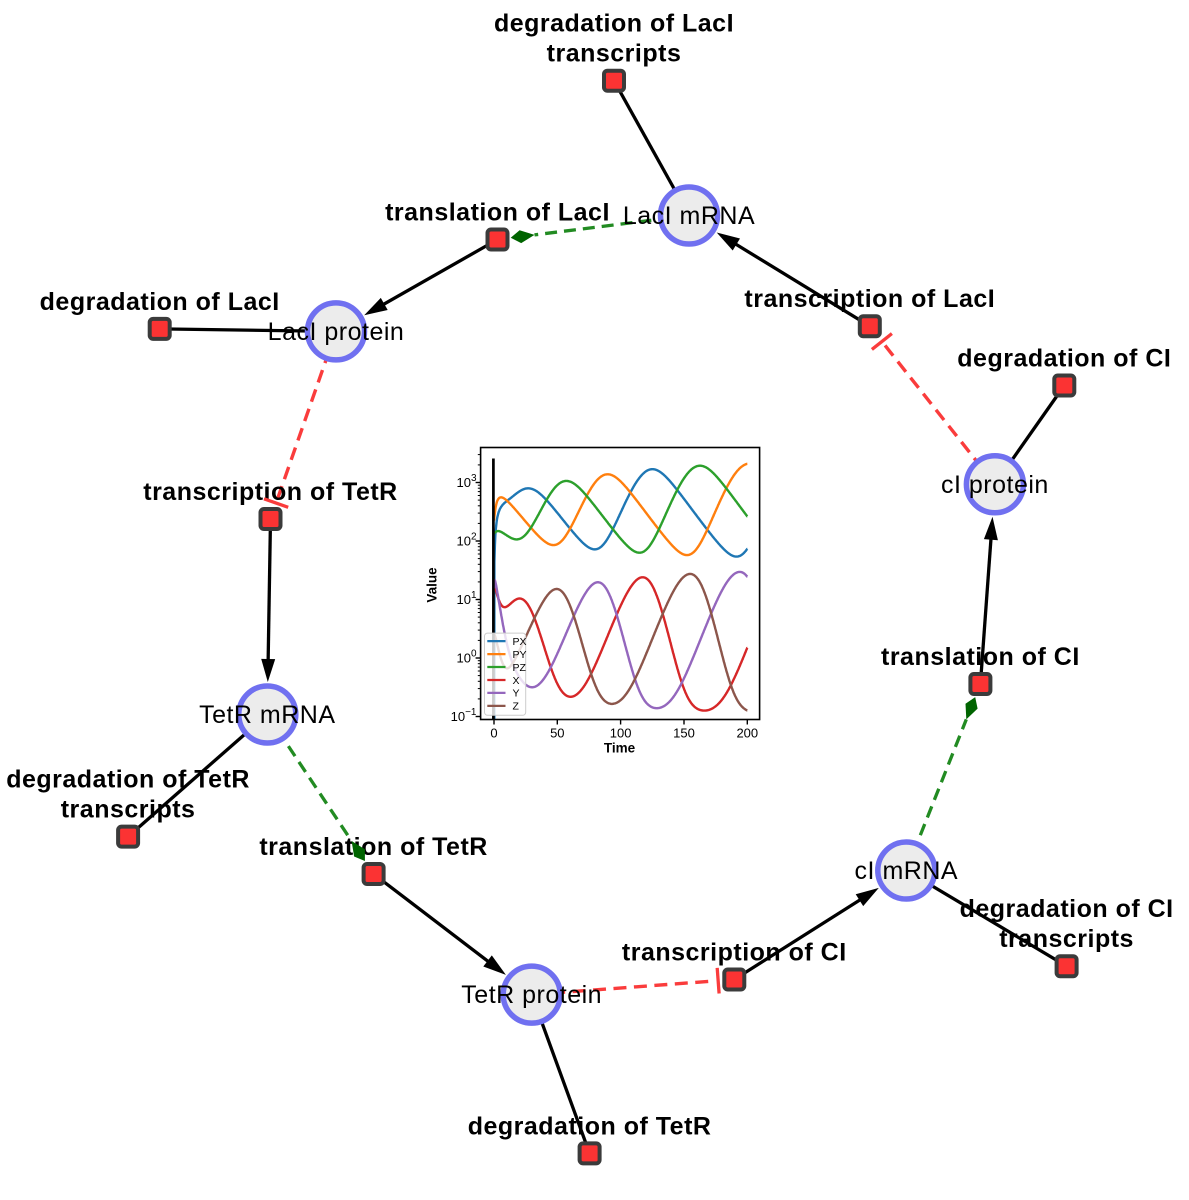 This screenshot has height=1200, width=1189. Describe the element at coordinates (531, 995) in the screenshot. I see `svg-text: TetR protein` at that location.